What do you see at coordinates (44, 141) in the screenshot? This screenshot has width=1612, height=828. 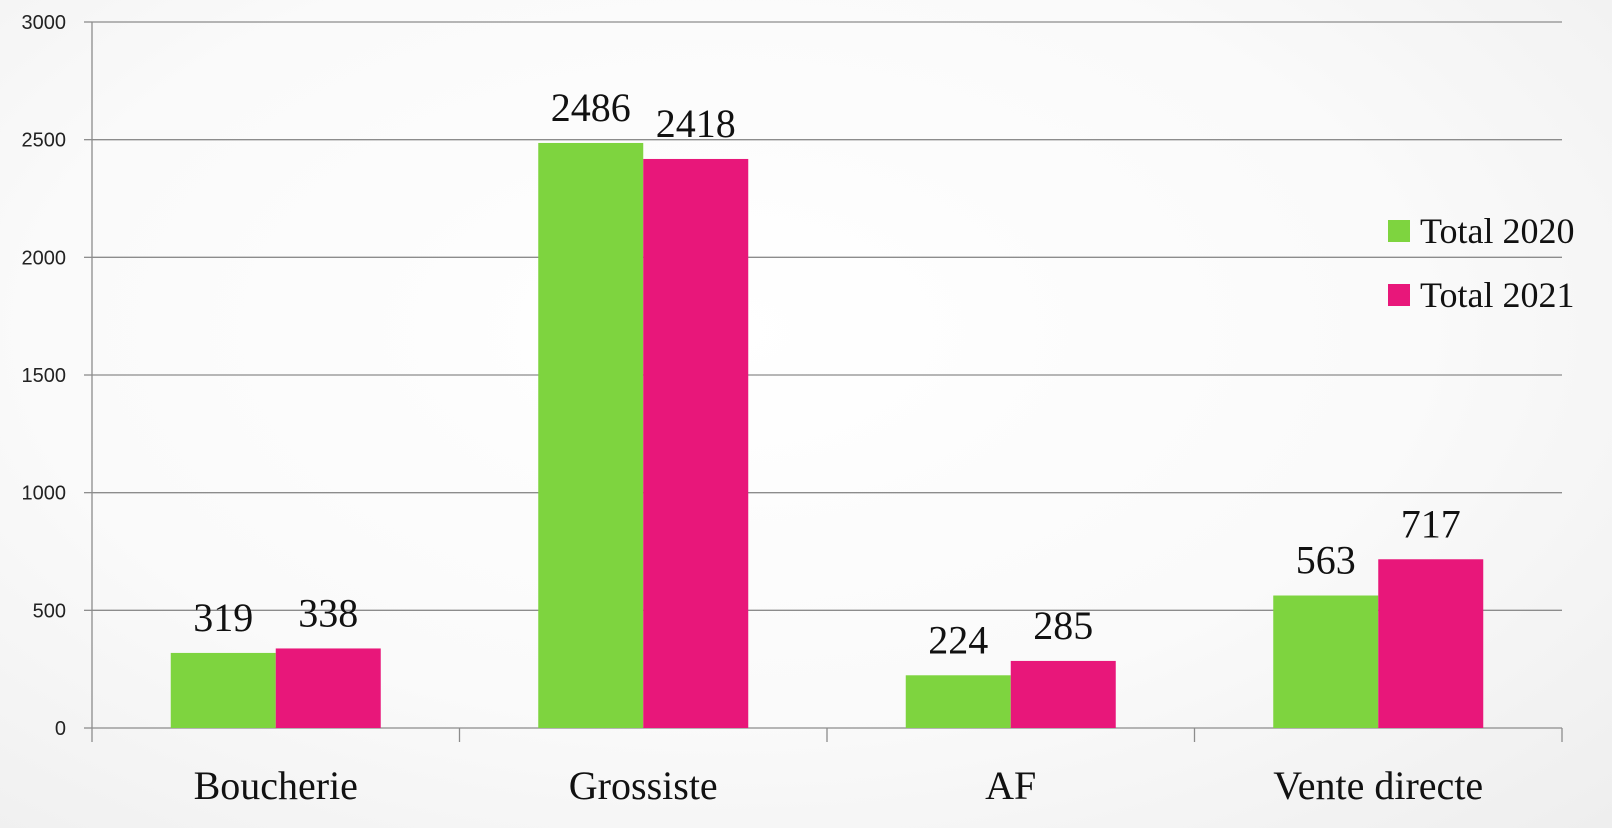 I see `y-tick-label: 2500` at bounding box center [44, 141].